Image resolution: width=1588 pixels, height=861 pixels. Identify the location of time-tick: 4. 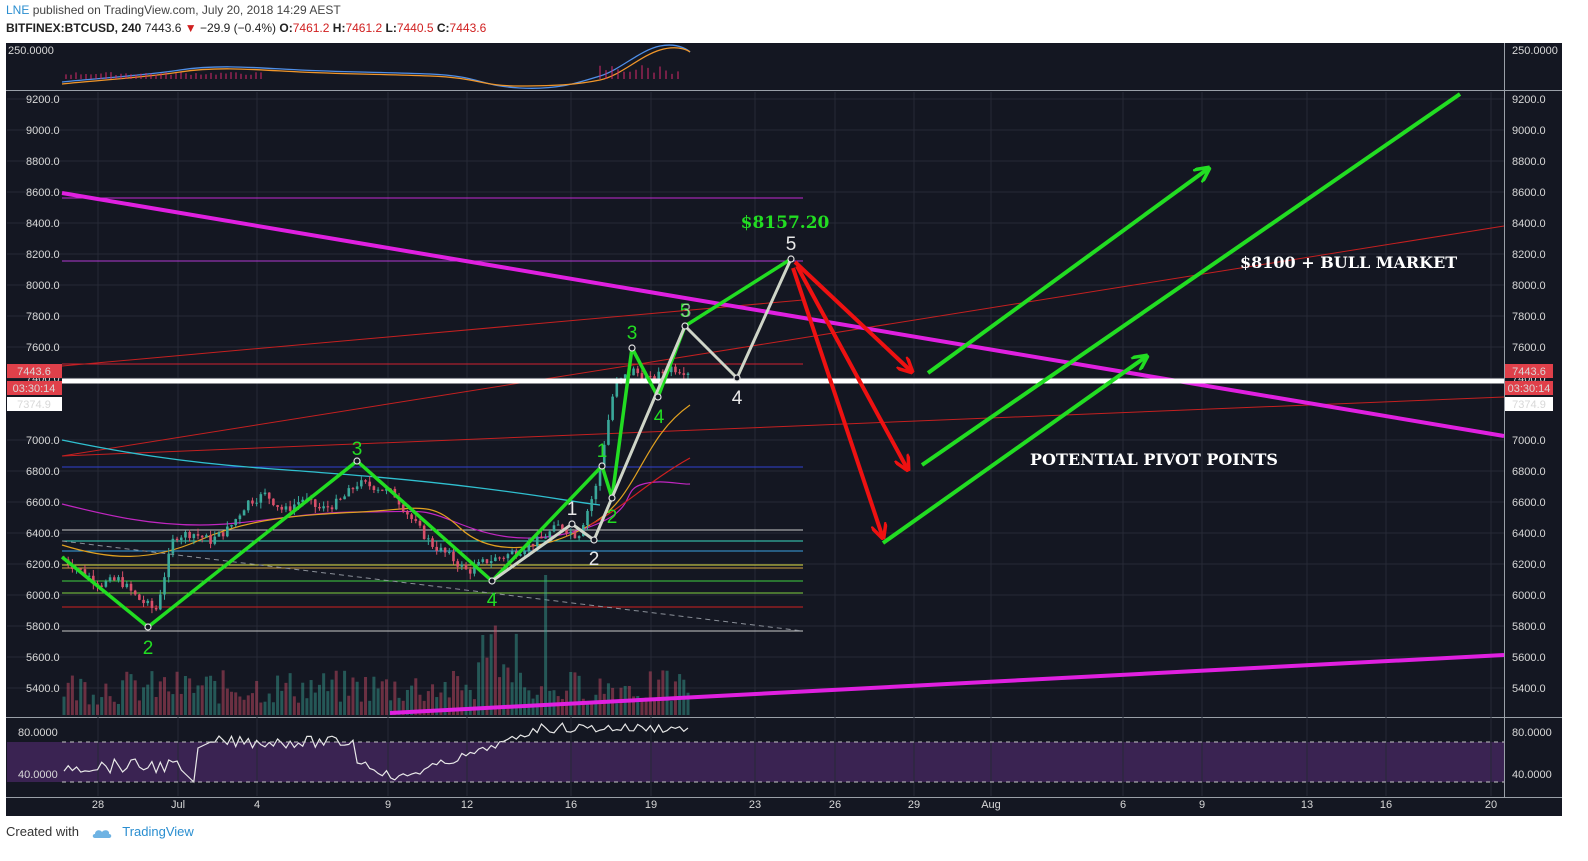
(257, 805).